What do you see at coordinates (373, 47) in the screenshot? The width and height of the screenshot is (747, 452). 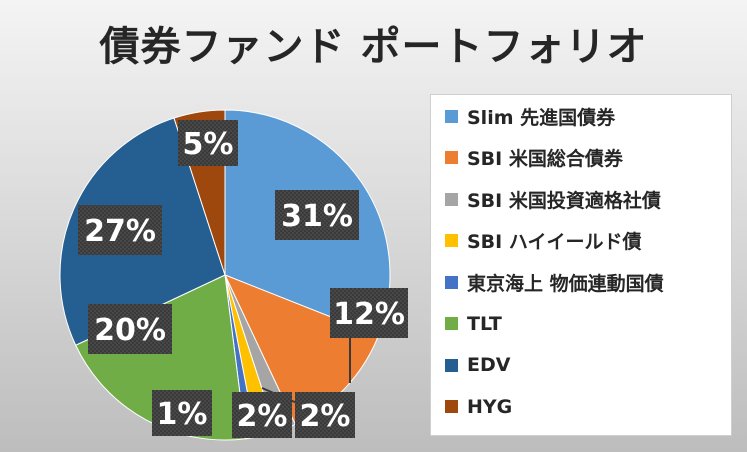 I see `chart-title: 債券ファンド ポートフォリオ` at bounding box center [373, 47].